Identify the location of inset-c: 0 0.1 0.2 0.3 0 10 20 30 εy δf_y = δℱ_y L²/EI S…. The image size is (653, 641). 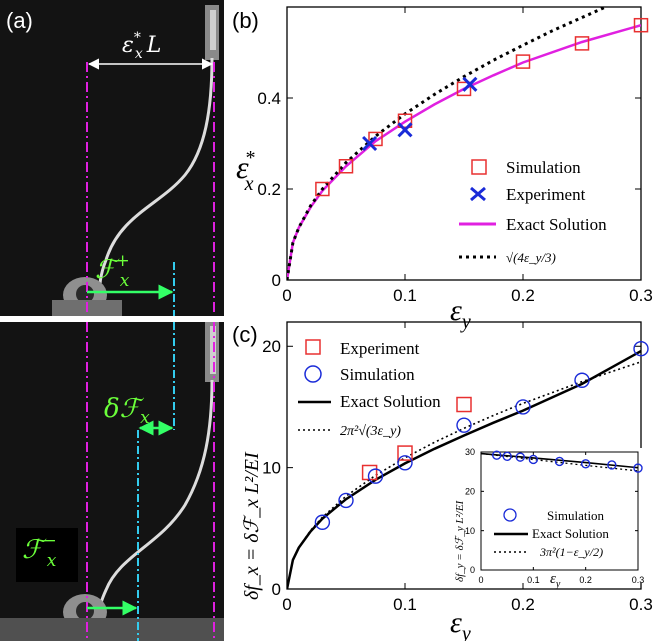
(548, 518).